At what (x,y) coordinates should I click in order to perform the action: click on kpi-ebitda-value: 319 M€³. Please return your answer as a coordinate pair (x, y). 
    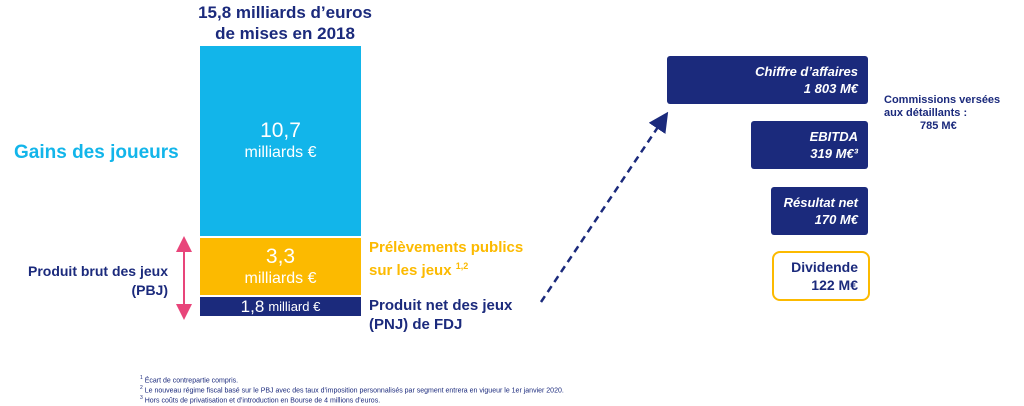
    Looking at the image, I should click on (834, 153).